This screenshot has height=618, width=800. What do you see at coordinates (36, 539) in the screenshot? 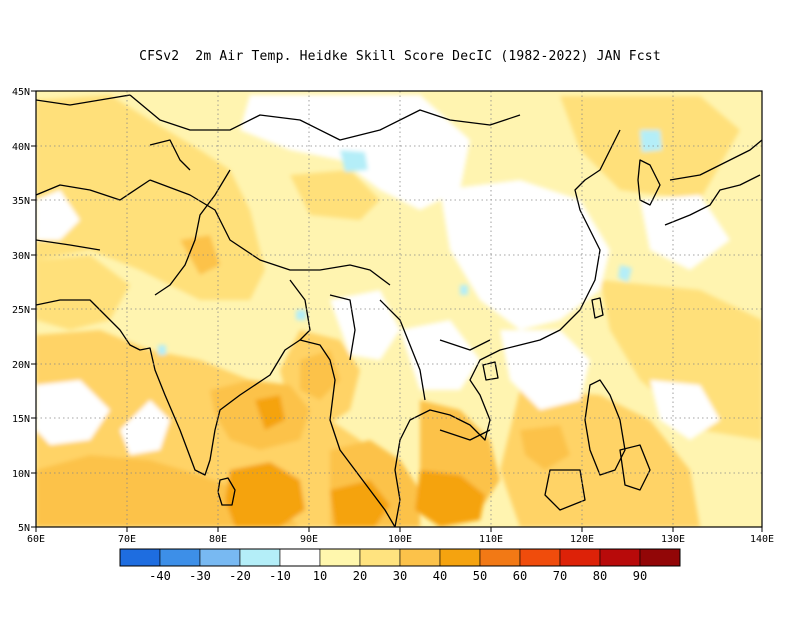
I see `x-tick-label: 60E` at bounding box center [36, 539].